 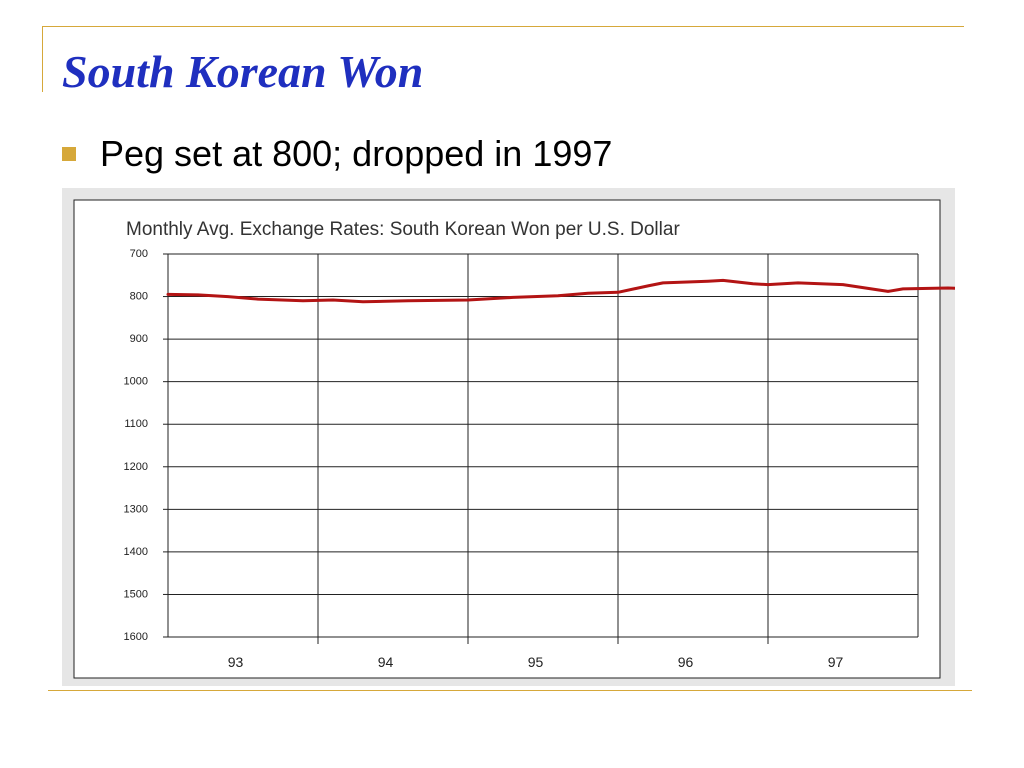 What do you see at coordinates (136, 445) in the screenshot?
I see `y-tick-labels: 700 800 900 1000 1100 1200 1300 1400 1500 1600` at bounding box center [136, 445].